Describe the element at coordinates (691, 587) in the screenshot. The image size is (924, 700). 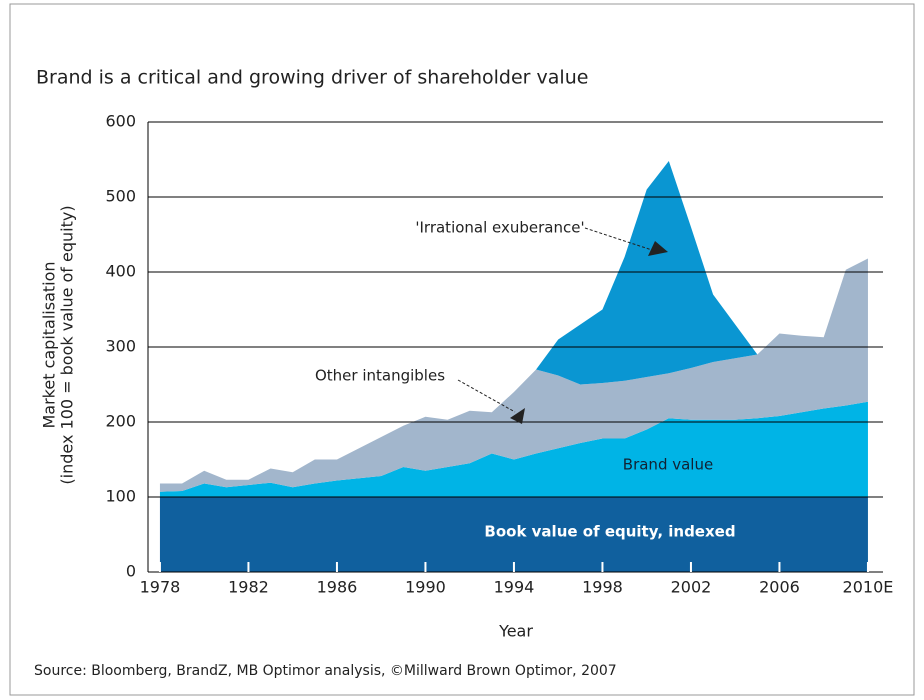
I see `x-tick-label: 2002` at that location.